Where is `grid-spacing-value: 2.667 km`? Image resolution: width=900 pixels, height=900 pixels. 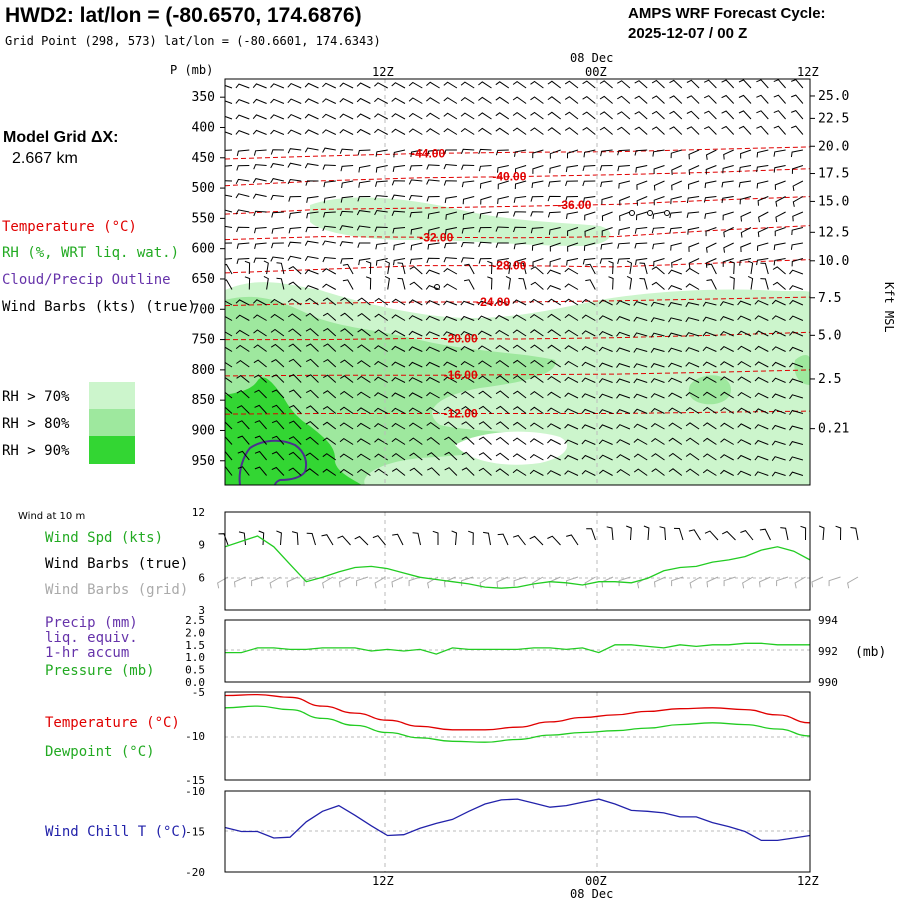 grid-spacing-value: 2.667 km is located at coordinates (45, 158).